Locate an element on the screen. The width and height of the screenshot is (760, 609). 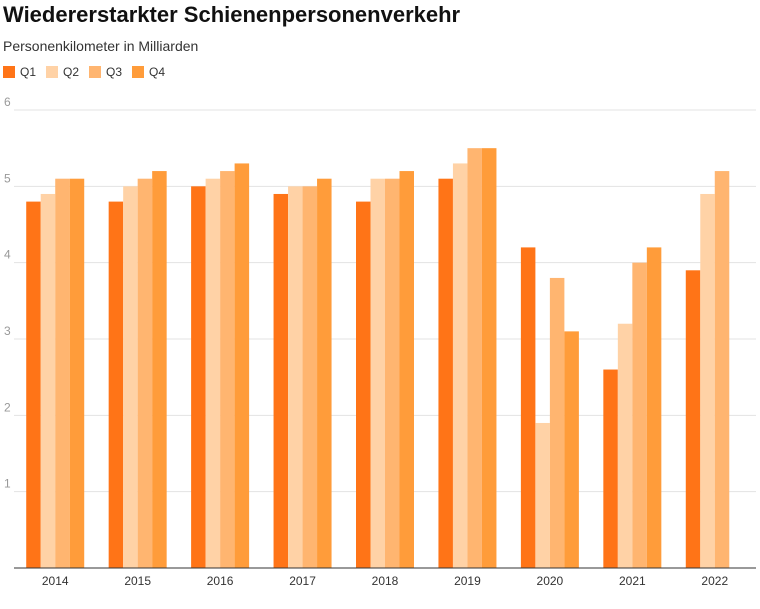
bar-q3-2017 is located at coordinates (310, 377).